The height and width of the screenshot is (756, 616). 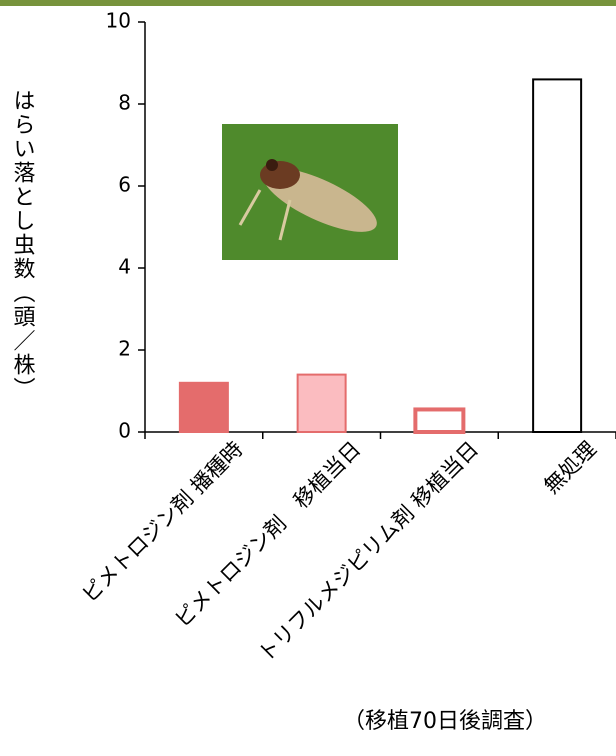 What do you see at coordinates (369, 552) in the screenshot?
I see `x-tick-label: トリフルメジピリム剤 移植当日` at bounding box center [369, 552].